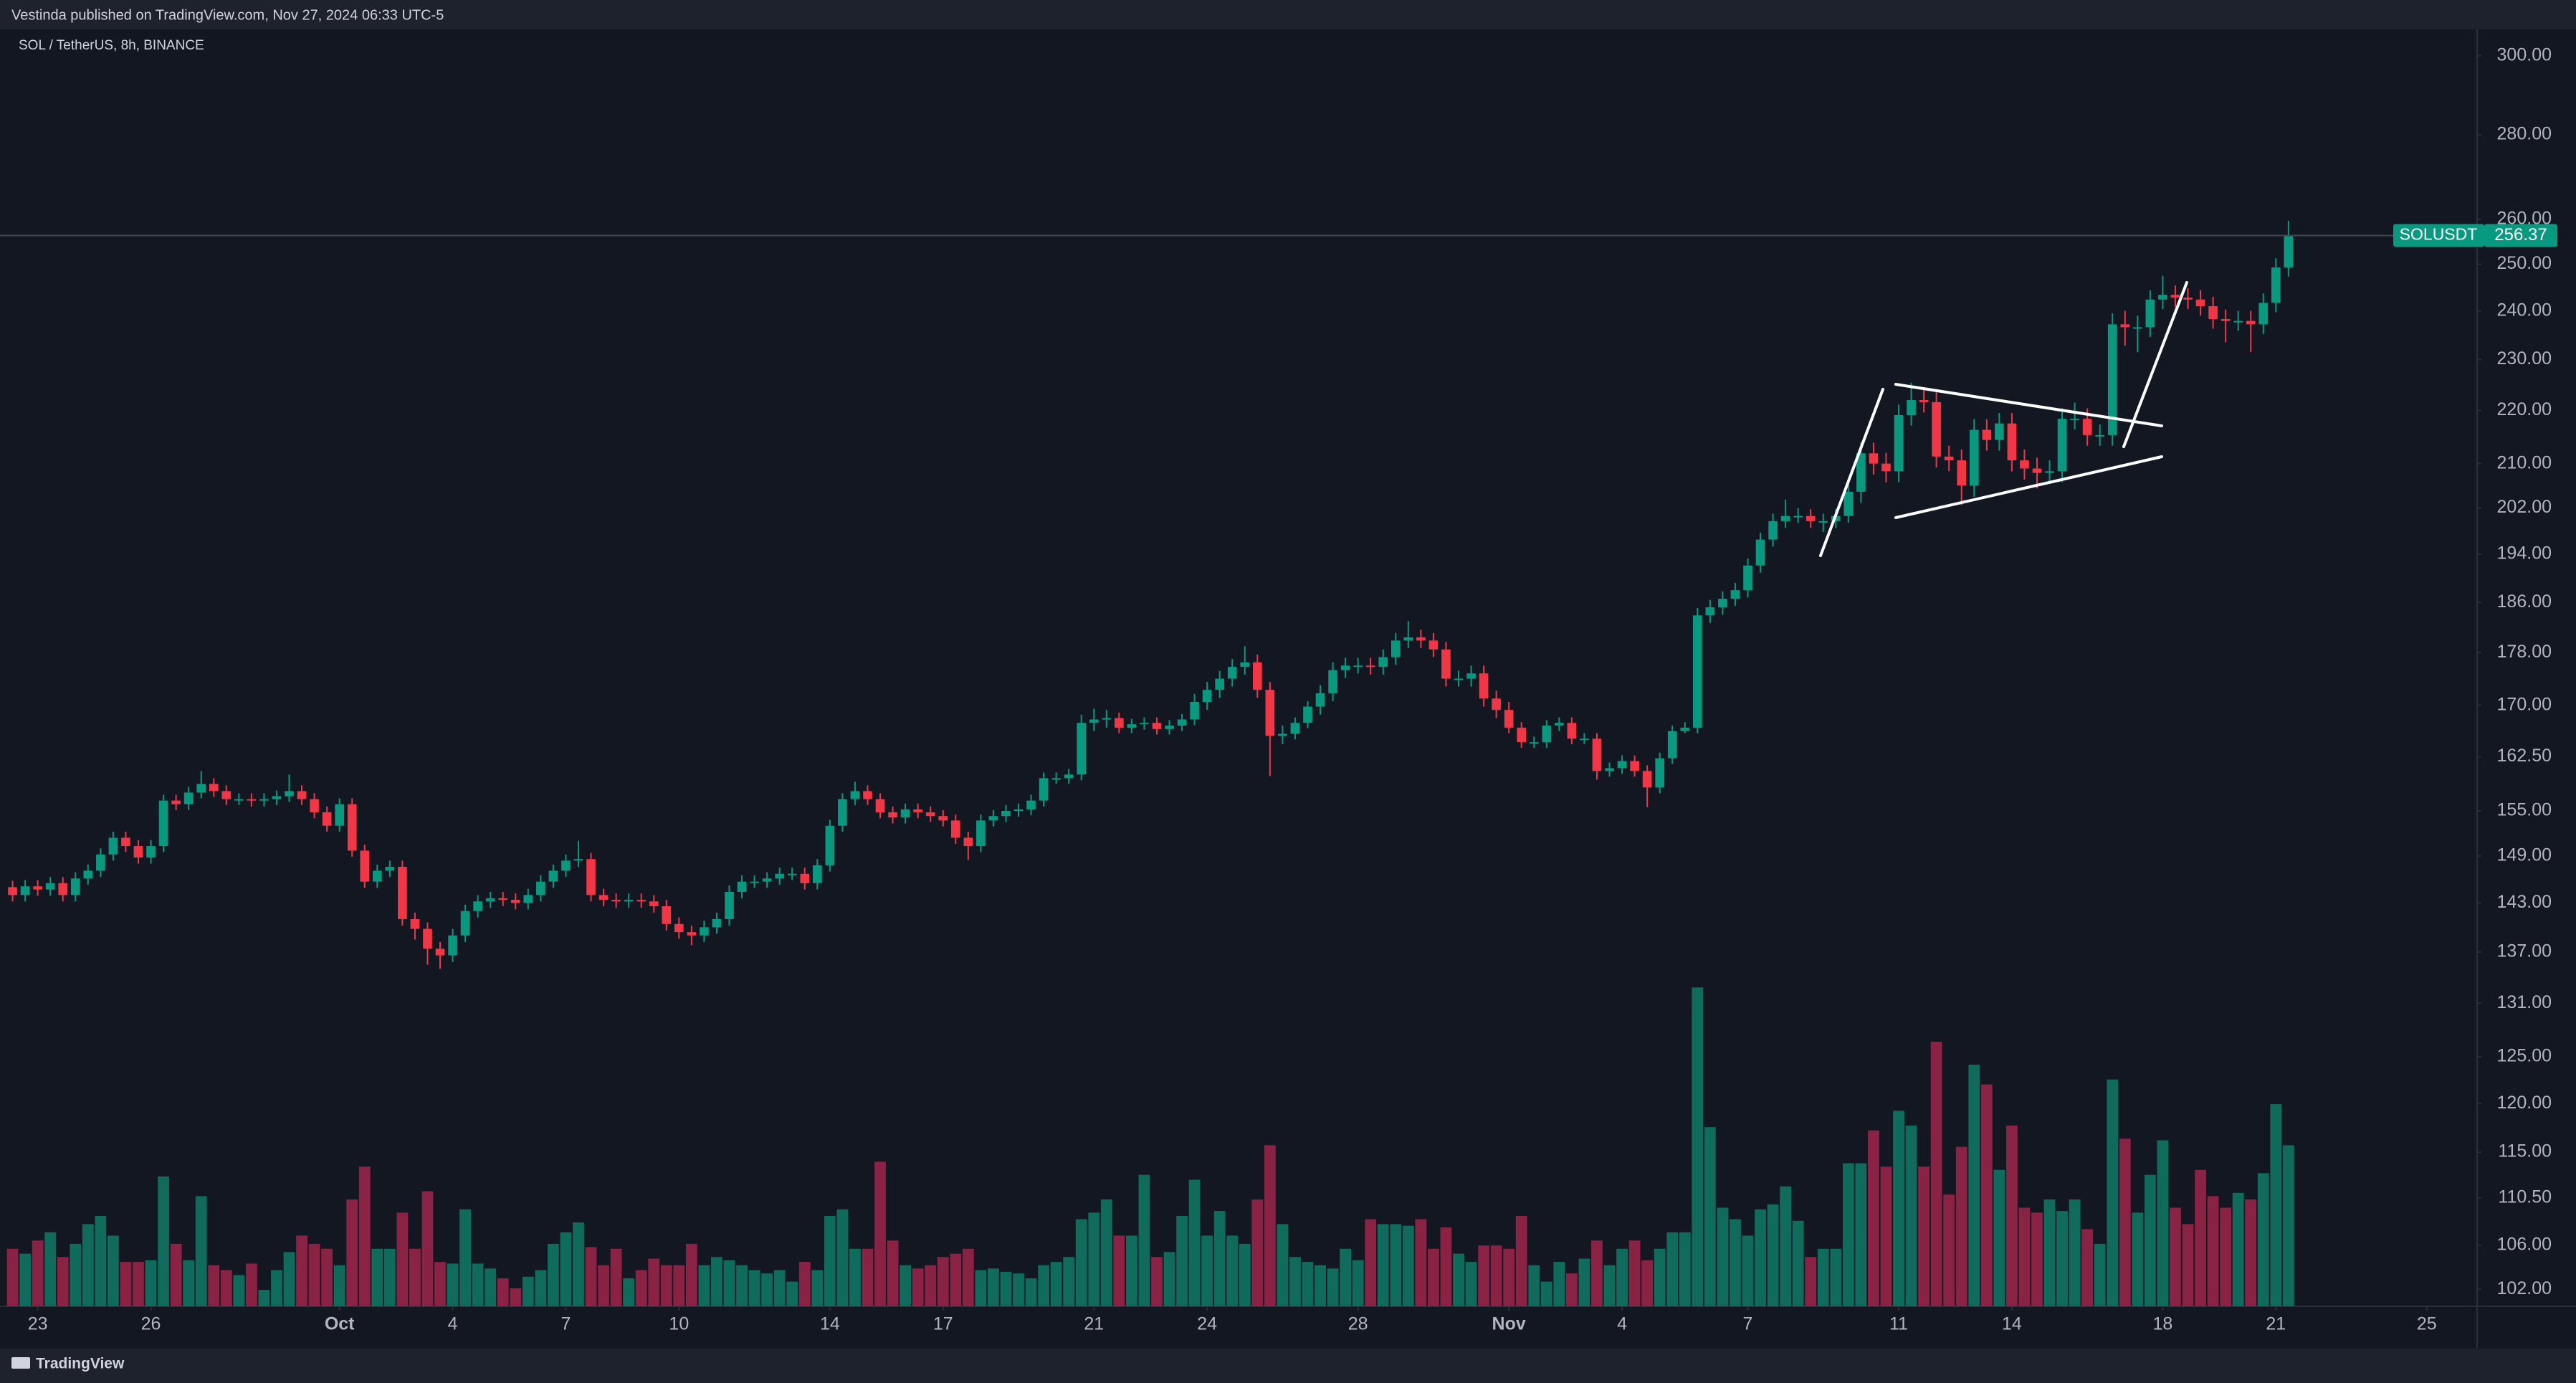  I want to click on x-tick-label: 10, so click(679, 1324).